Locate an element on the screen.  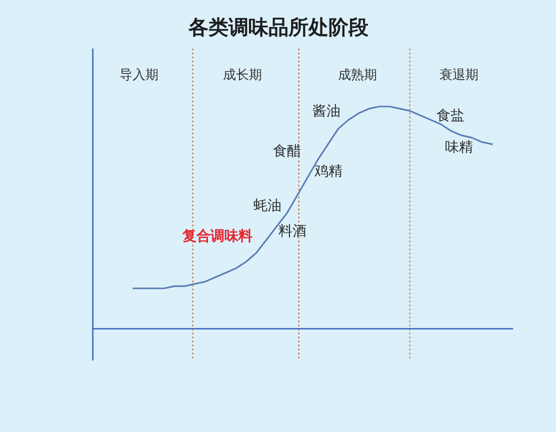
text: 导入期 is located at coordinates (139, 75).